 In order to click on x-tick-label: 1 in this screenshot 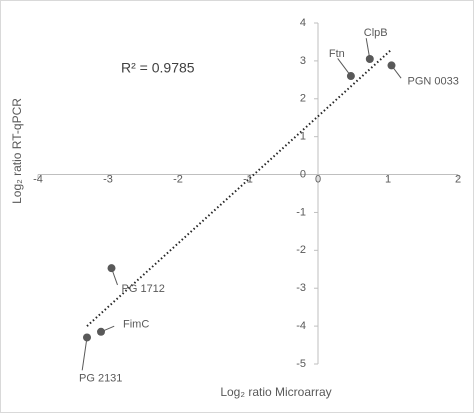, I will do `click(388, 179)`.